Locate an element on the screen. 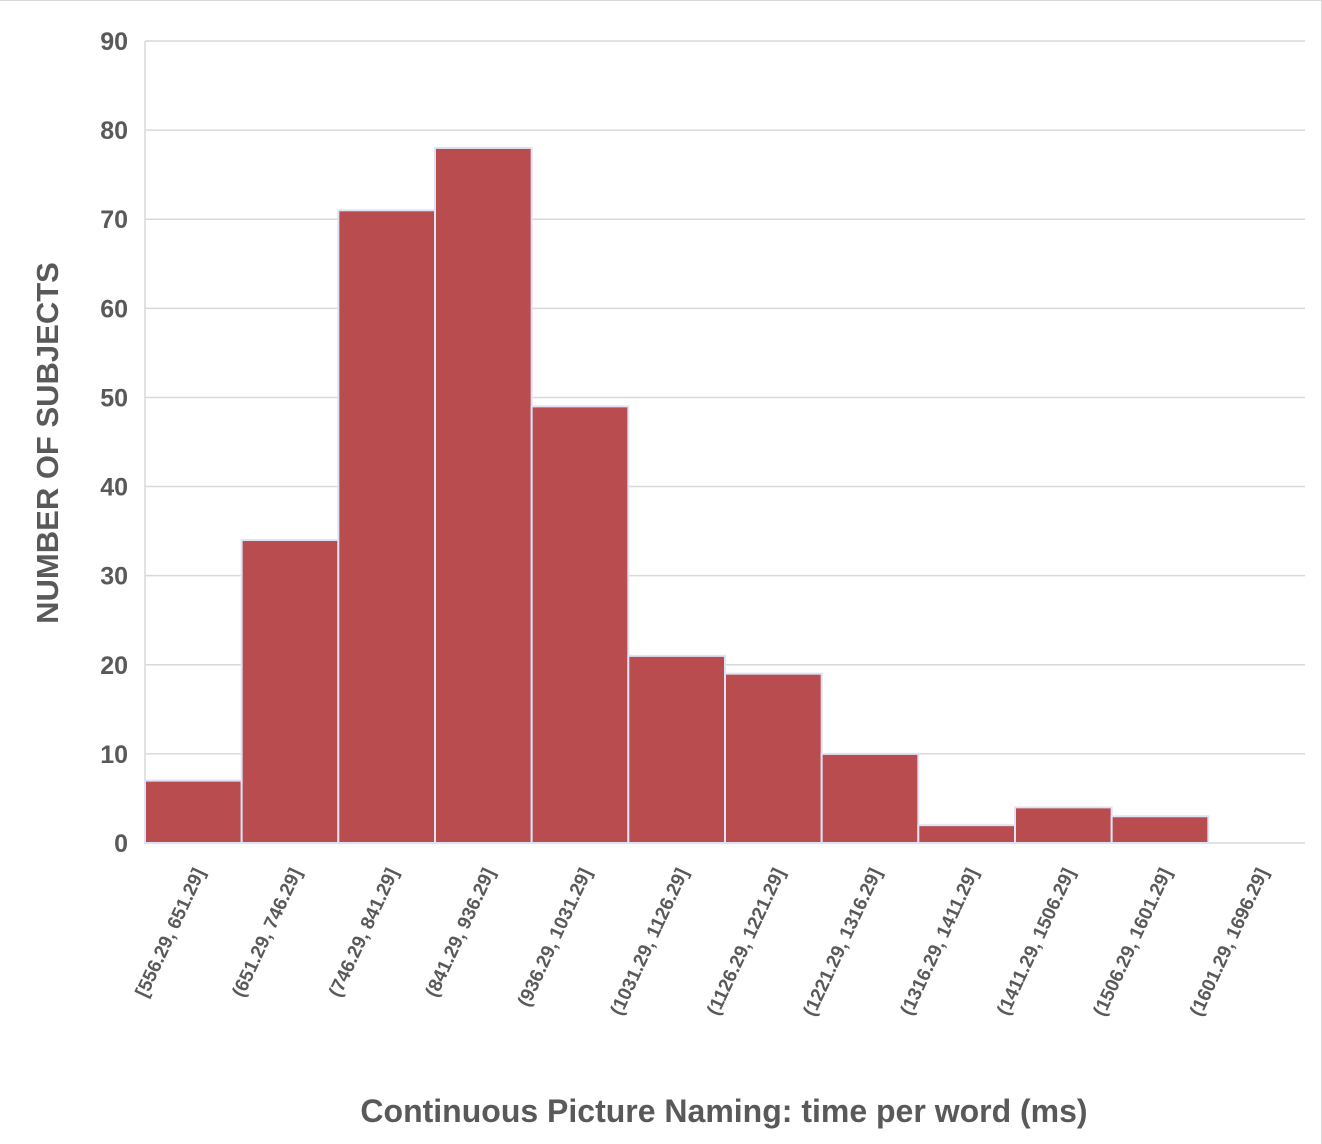 The height and width of the screenshot is (1144, 1322). x-tick-label: (841.29, 936.29] is located at coordinates (461, 932).